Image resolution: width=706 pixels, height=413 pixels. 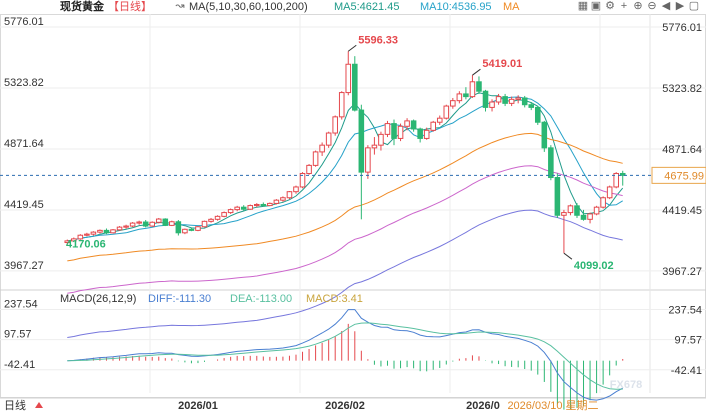 I want to click on minus-icon: ⊖, so click(x=652, y=6).